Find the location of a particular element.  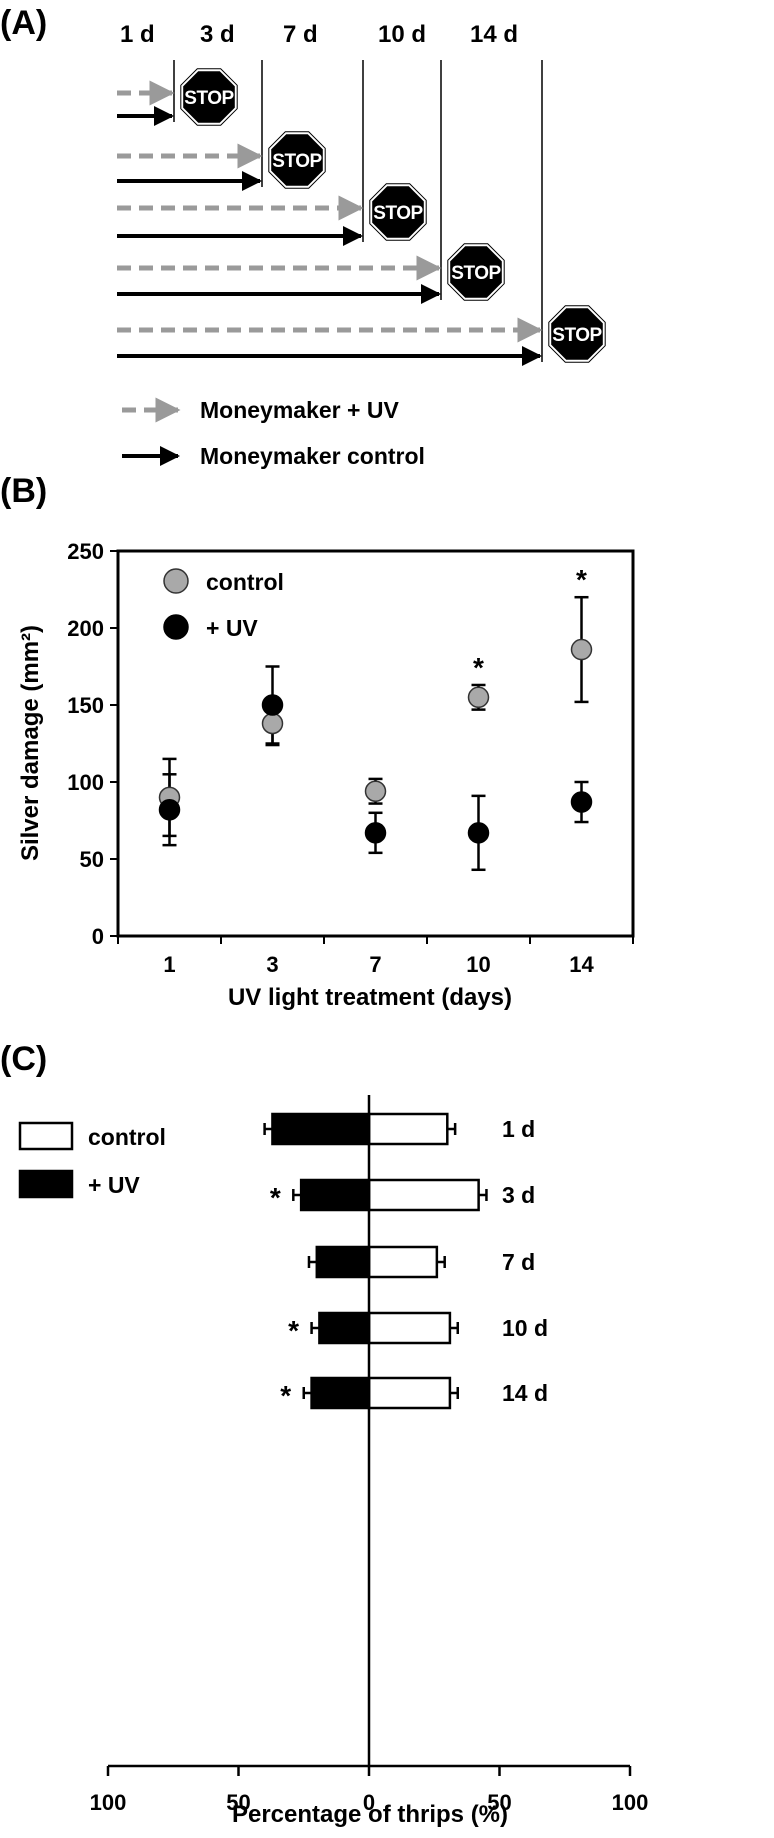

day-header-14d: 14 d is located at coordinates (494, 34).